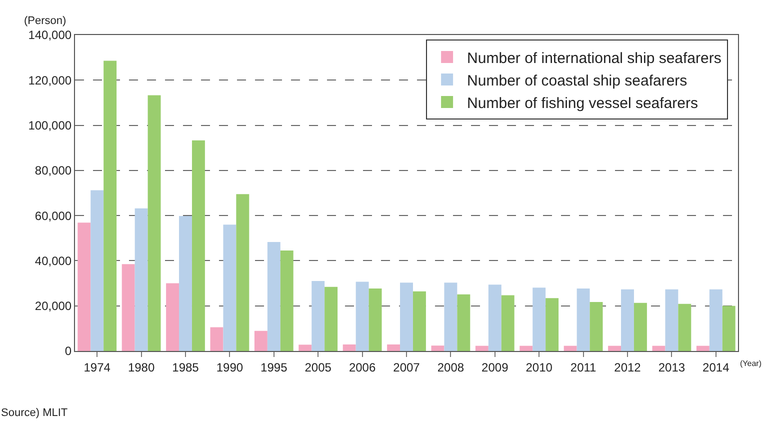  What do you see at coordinates (318, 367) in the screenshot?
I see `x-tick-label: 2005` at bounding box center [318, 367].